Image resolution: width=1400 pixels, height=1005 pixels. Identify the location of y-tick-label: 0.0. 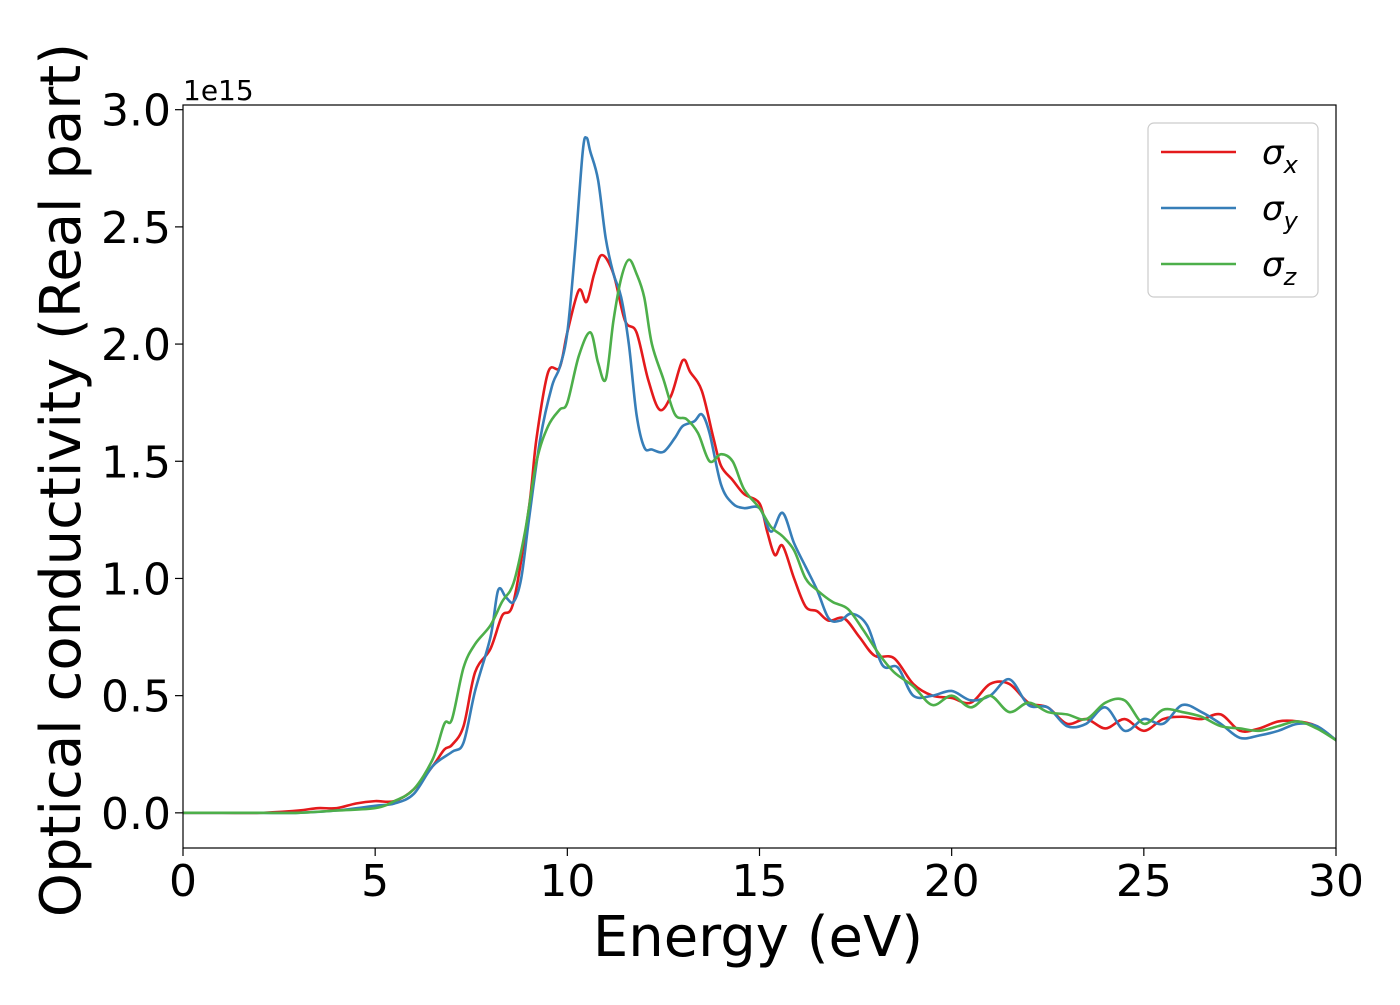
(136, 814).